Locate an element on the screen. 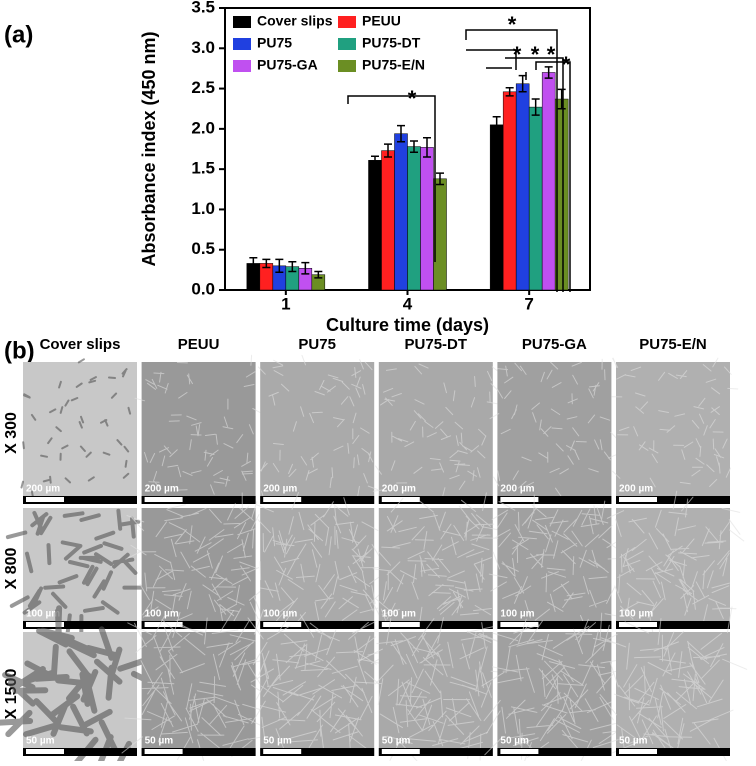 The width and height of the screenshot is (756, 766). legend-label: PU75-GA is located at coordinates (287, 65).